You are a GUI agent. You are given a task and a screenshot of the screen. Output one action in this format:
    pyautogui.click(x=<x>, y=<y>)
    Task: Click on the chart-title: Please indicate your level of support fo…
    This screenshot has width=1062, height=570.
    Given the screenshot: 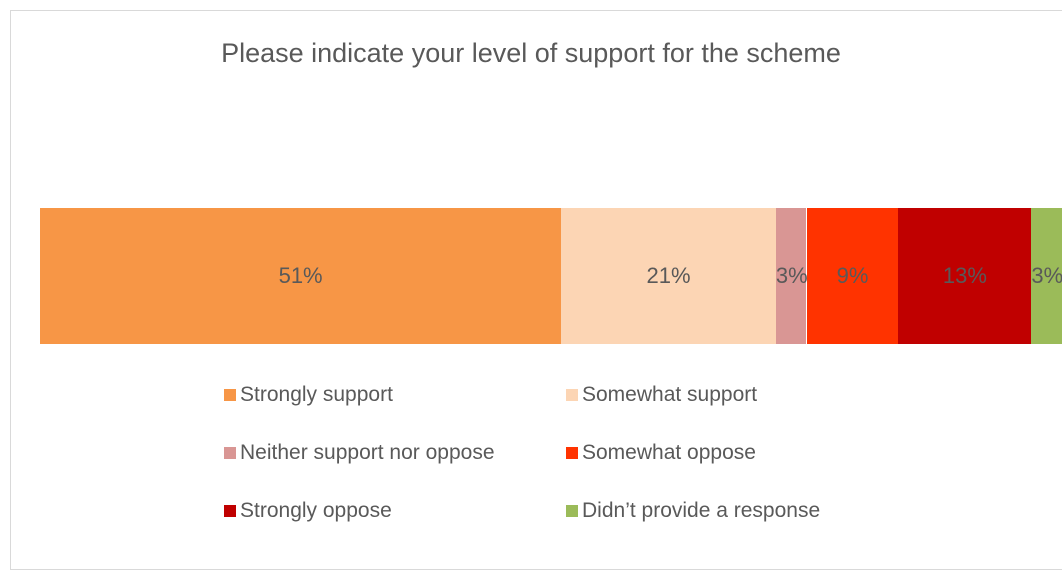 What is the action you would take?
    pyautogui.click(x=531, y=53)
    